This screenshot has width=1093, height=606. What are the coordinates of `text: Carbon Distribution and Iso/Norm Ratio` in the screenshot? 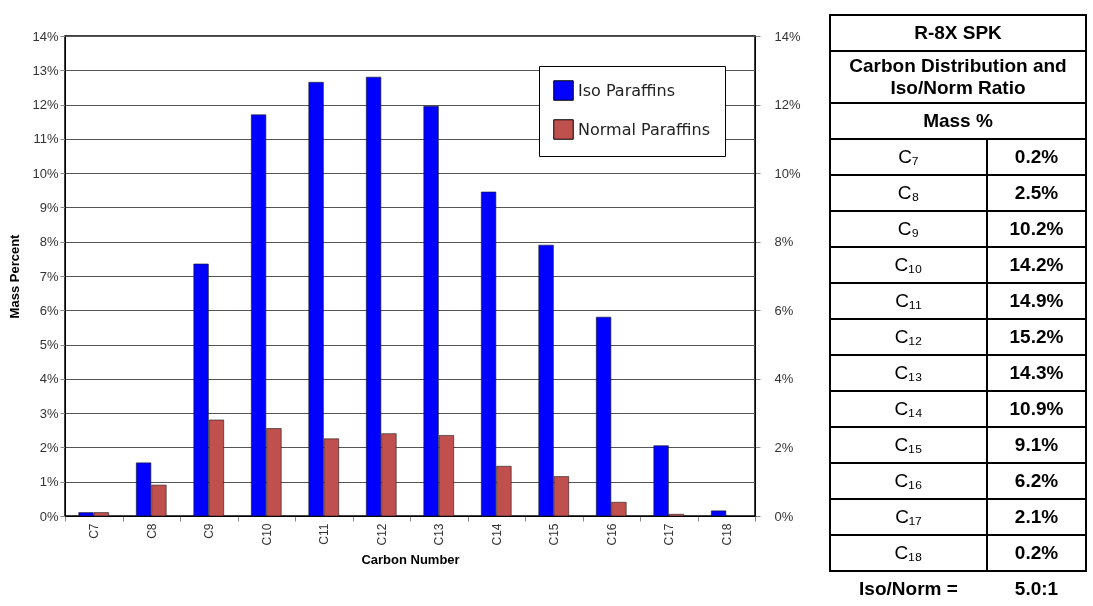 It's located at (958, 77).